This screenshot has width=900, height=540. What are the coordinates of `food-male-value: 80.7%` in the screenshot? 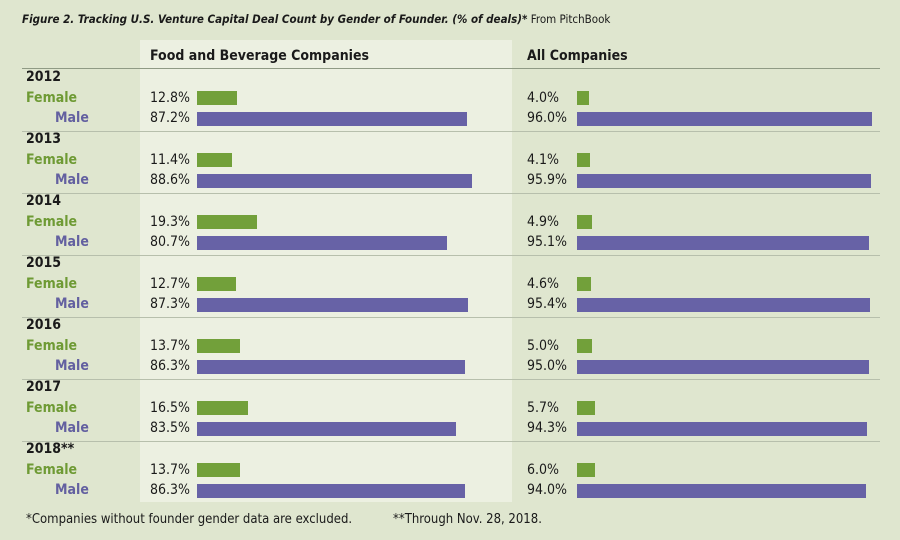 It's located at (170, 242).